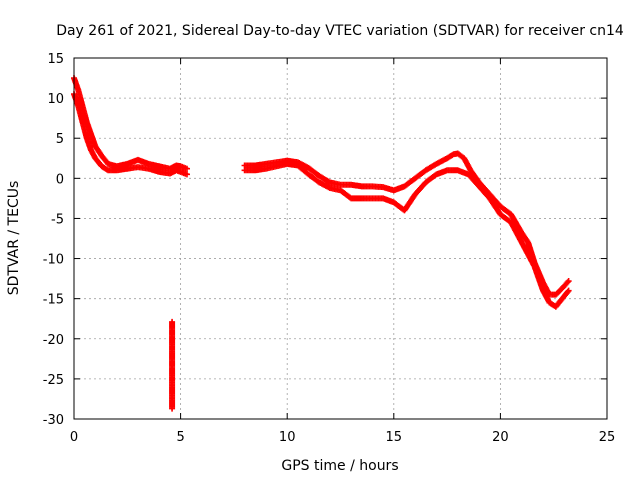 The height and width of the screenshot is (480, 640). I want to click on y-tick-label: -5, so click(57, 219).